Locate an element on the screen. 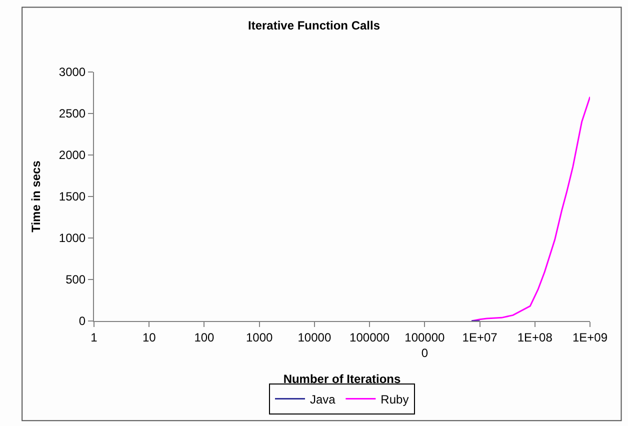 The image size is (628, 426). y-tick-label: 1000 is located at coordinates (72, 238).